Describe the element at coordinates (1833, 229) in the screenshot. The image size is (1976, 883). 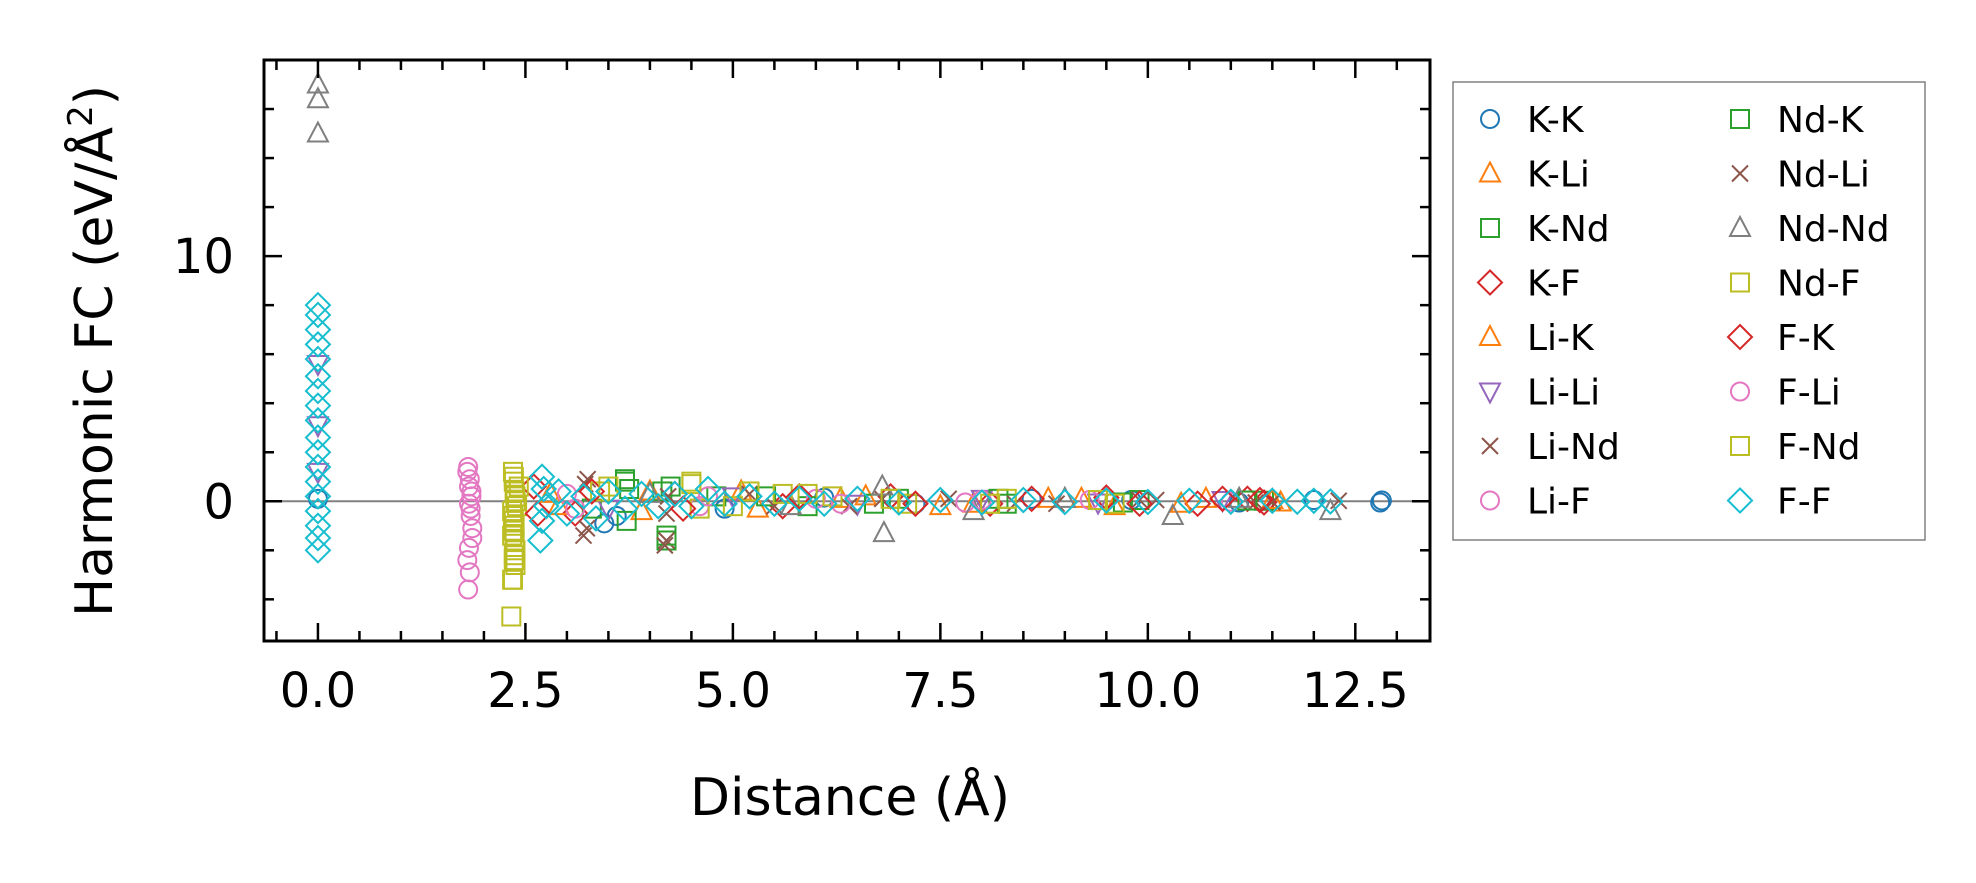
I see `legend-label: Nd-Nd` at that location.